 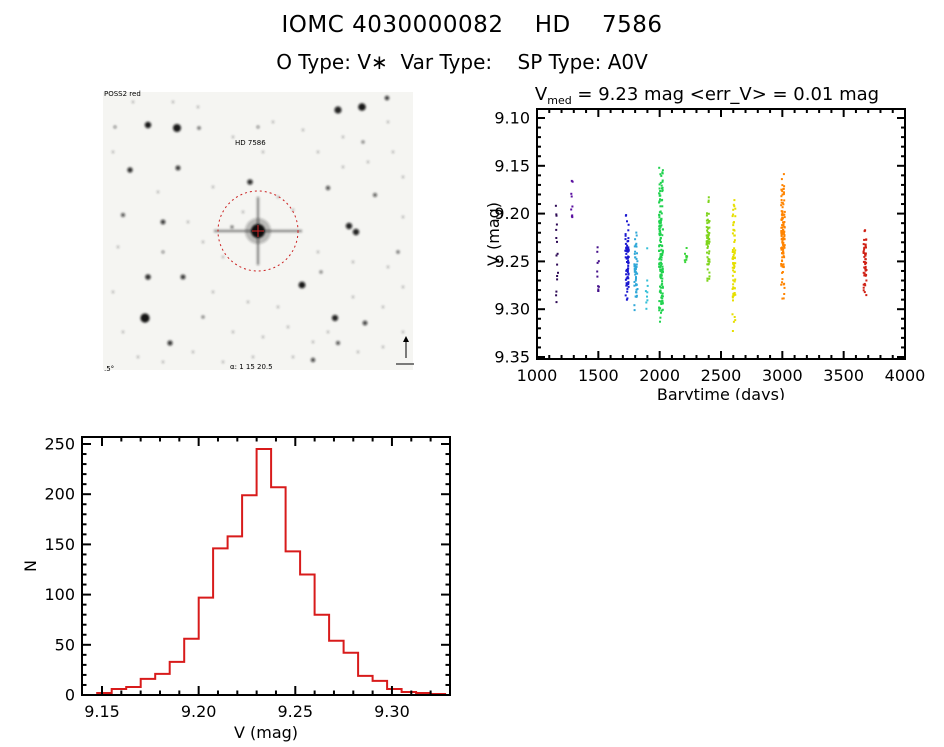 I want to click on scatter-title: Vmed = 9.23 mag <err_V> = 0.01 mag, so click(x=707, y=95).